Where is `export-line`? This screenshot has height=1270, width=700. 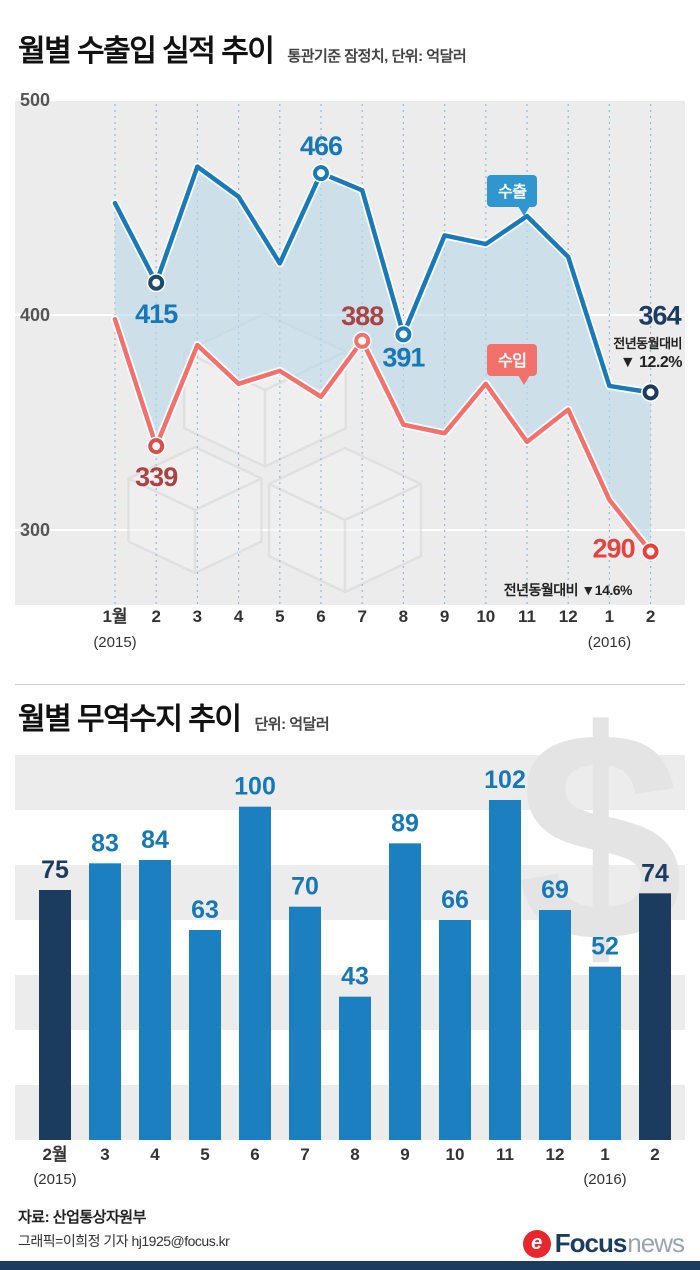 export-line is located at coordinates (382, 279).